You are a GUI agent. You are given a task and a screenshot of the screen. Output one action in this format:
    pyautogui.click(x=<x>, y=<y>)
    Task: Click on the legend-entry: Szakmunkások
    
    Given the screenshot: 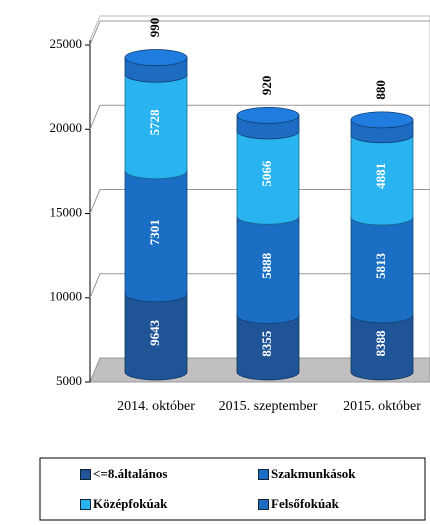 What is the action you would take?
    pyautogui.click(x=307, y=474)
    